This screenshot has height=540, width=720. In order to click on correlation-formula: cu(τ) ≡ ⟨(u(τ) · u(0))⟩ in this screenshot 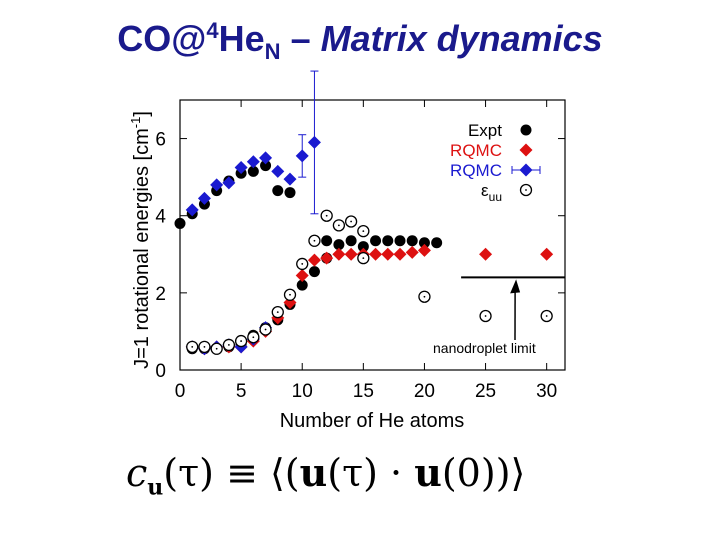, I will do `click(351, 475)`.